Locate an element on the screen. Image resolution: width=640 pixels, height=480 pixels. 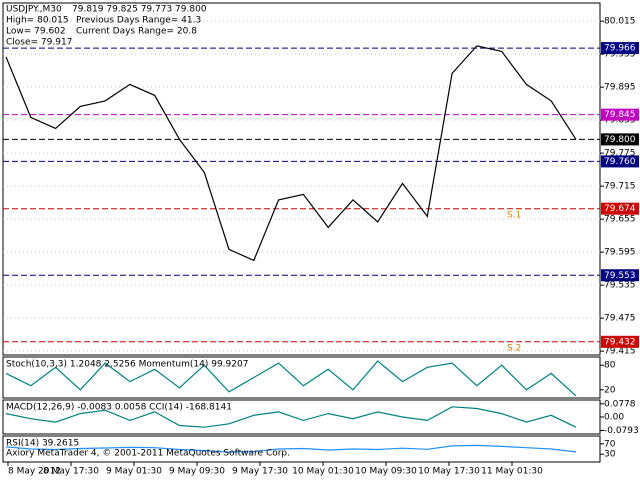
y-tick-label: 79.895 is located at coordinates (620, 88).